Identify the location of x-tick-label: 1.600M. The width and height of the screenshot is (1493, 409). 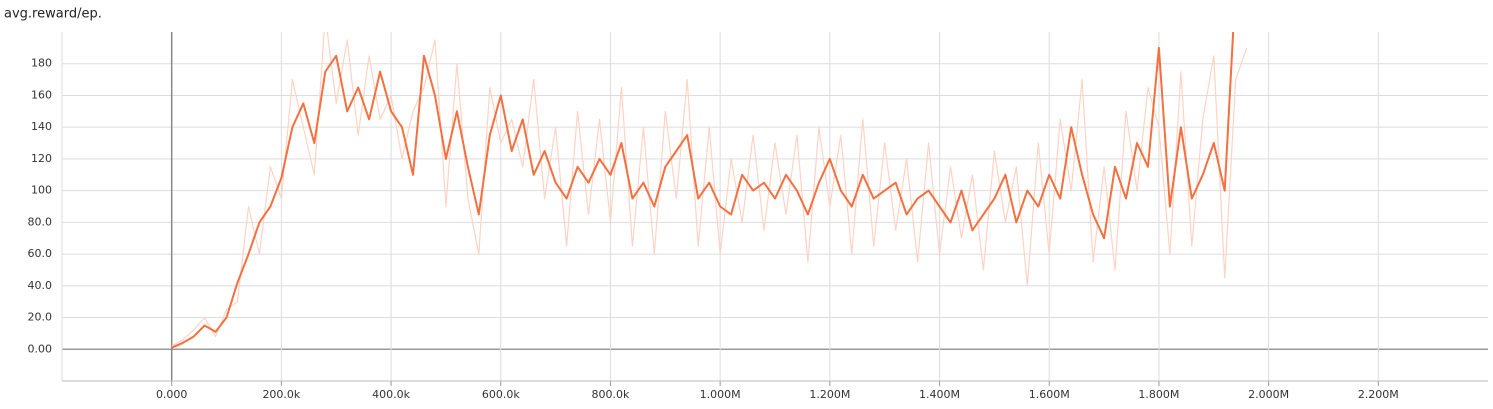
(1049, 394).